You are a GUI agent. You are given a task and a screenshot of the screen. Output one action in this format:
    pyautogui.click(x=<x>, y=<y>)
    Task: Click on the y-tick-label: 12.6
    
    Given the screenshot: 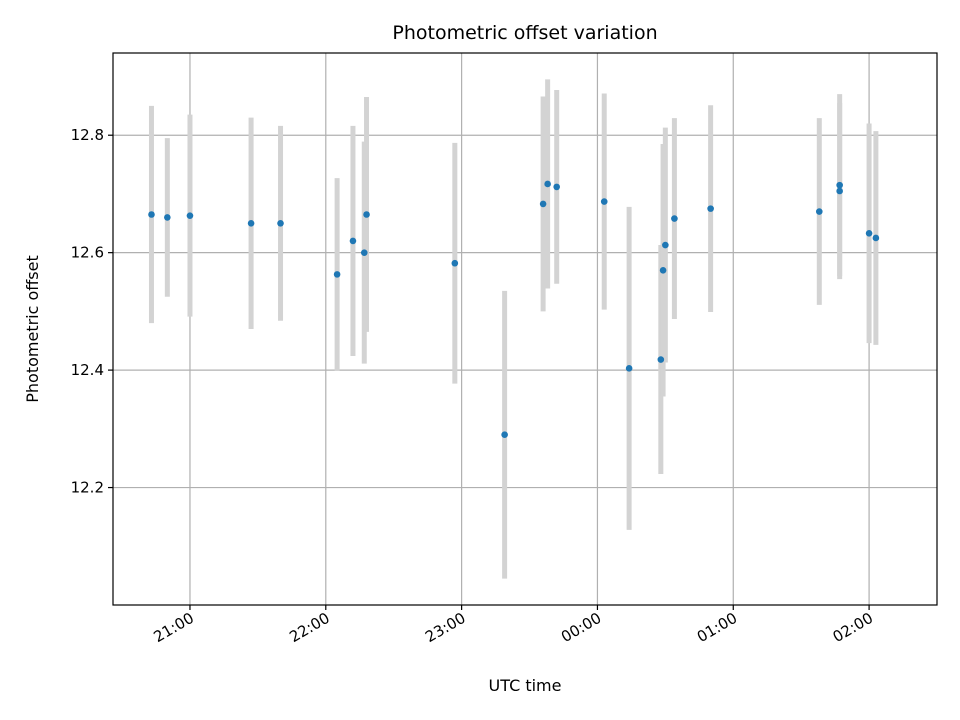 What is the action you would take?
    pyautogui.click(x=87, y=253)
    